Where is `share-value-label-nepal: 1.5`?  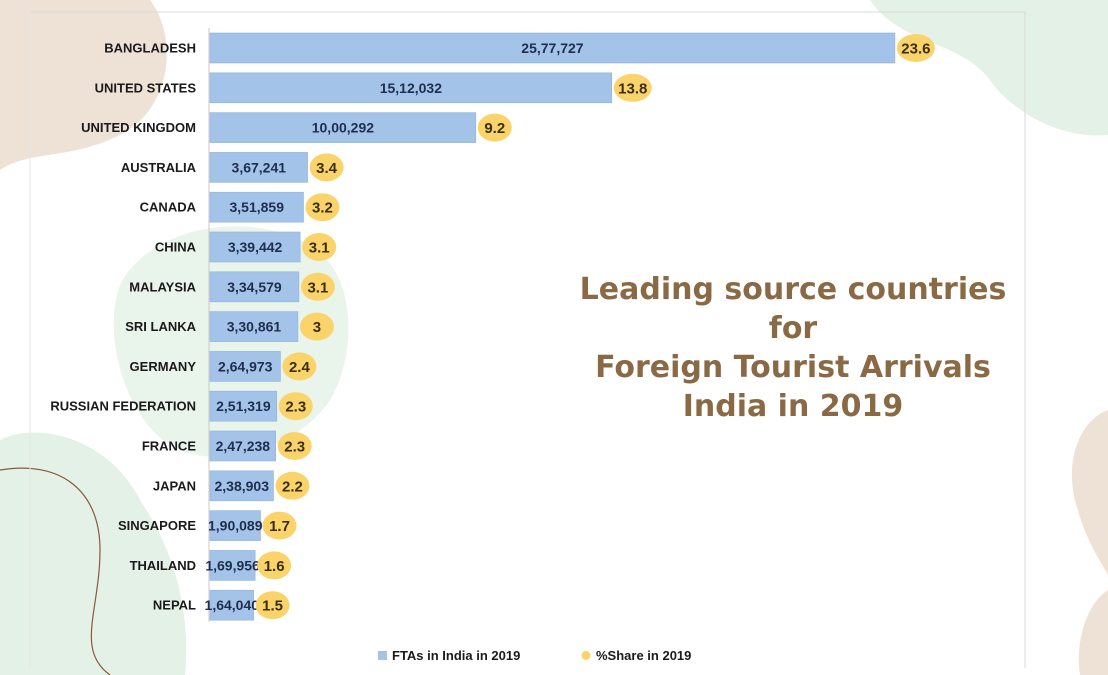 share-value-label-nepal: 1.5 is located at coordinates (272, 606).